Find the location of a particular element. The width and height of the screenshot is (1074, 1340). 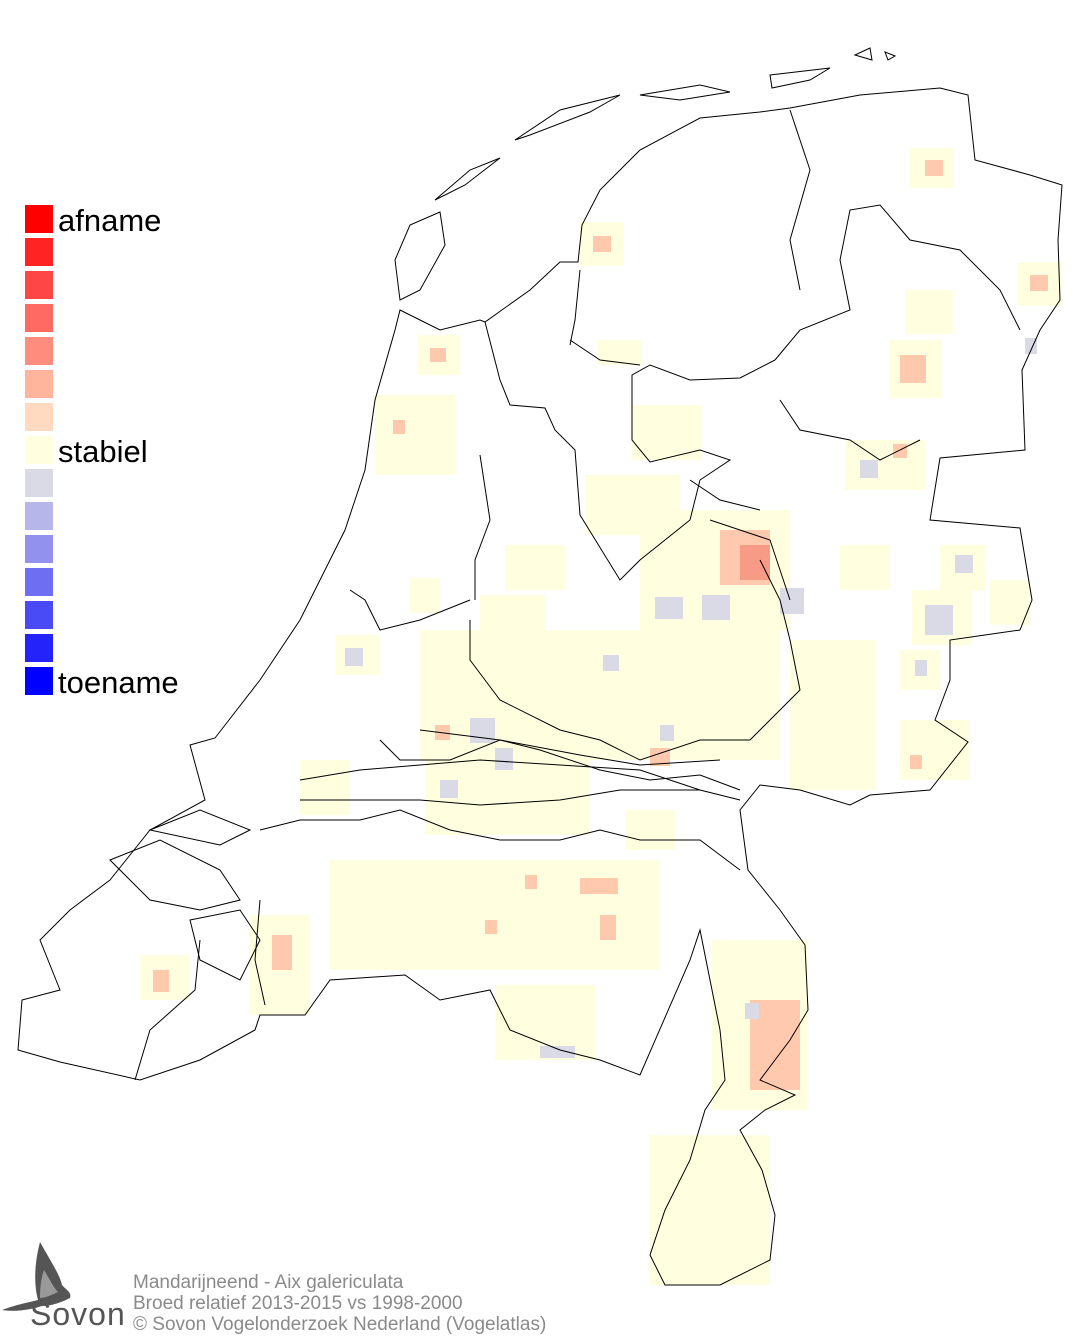

terschelling is located at coordinates (567, 117).